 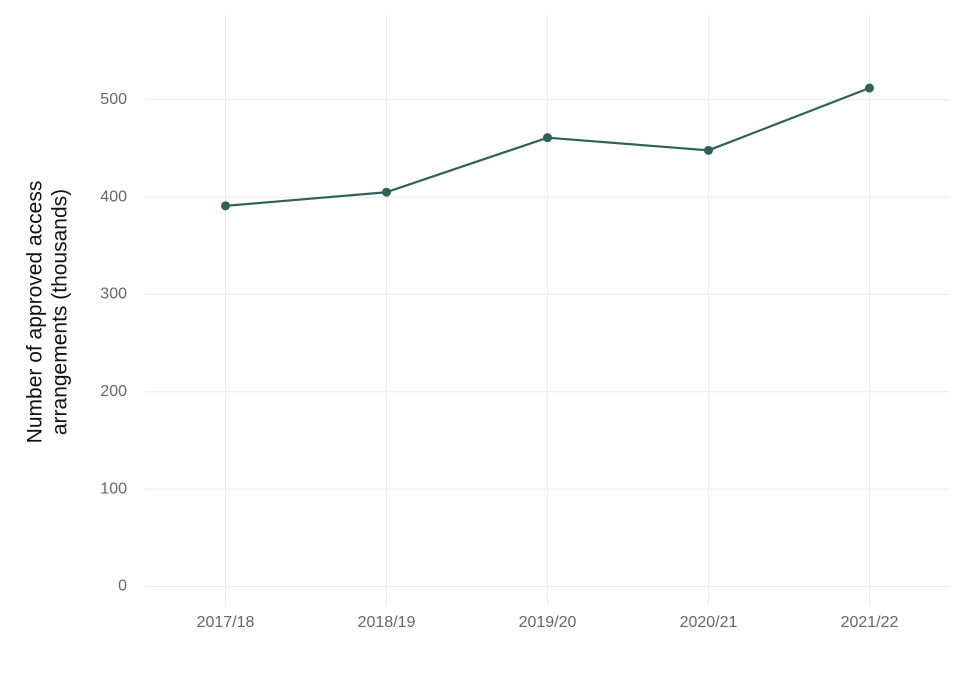 I want to click on y-tick-label: 500, so click(x=113, y=99).